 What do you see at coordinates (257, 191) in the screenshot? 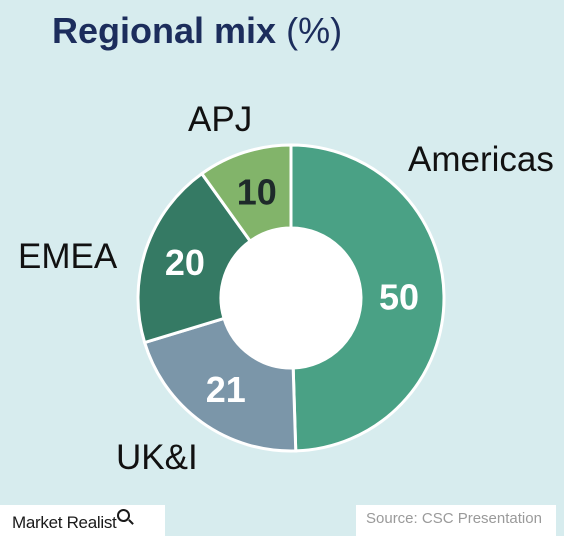
I see `slice-value-label: 10` at bounding box center [257, 191].